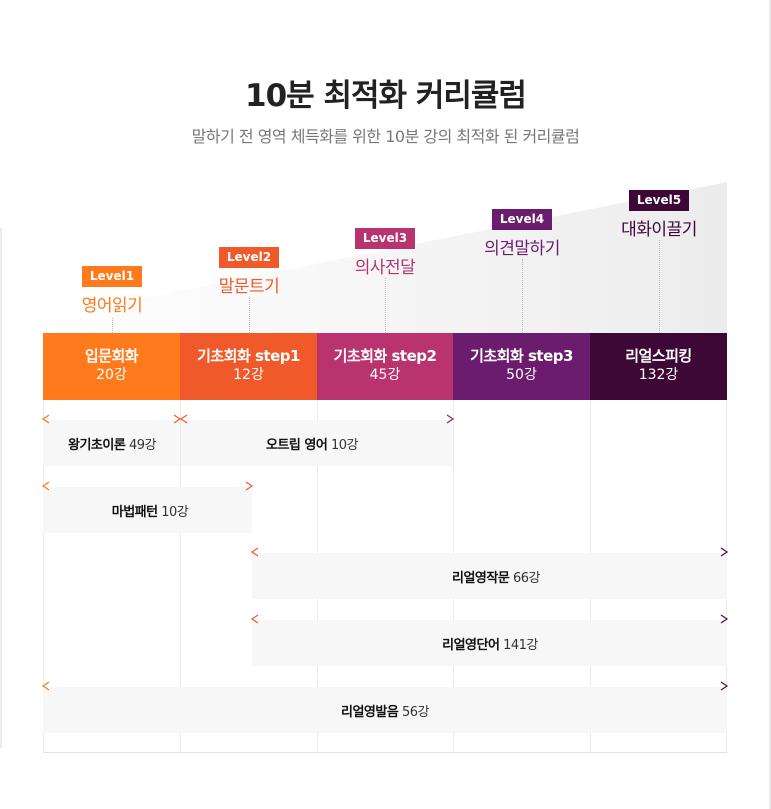  Describe the element at coordinates (489, 552) in the screenshot. I see `arrow-real-writing` at that location.